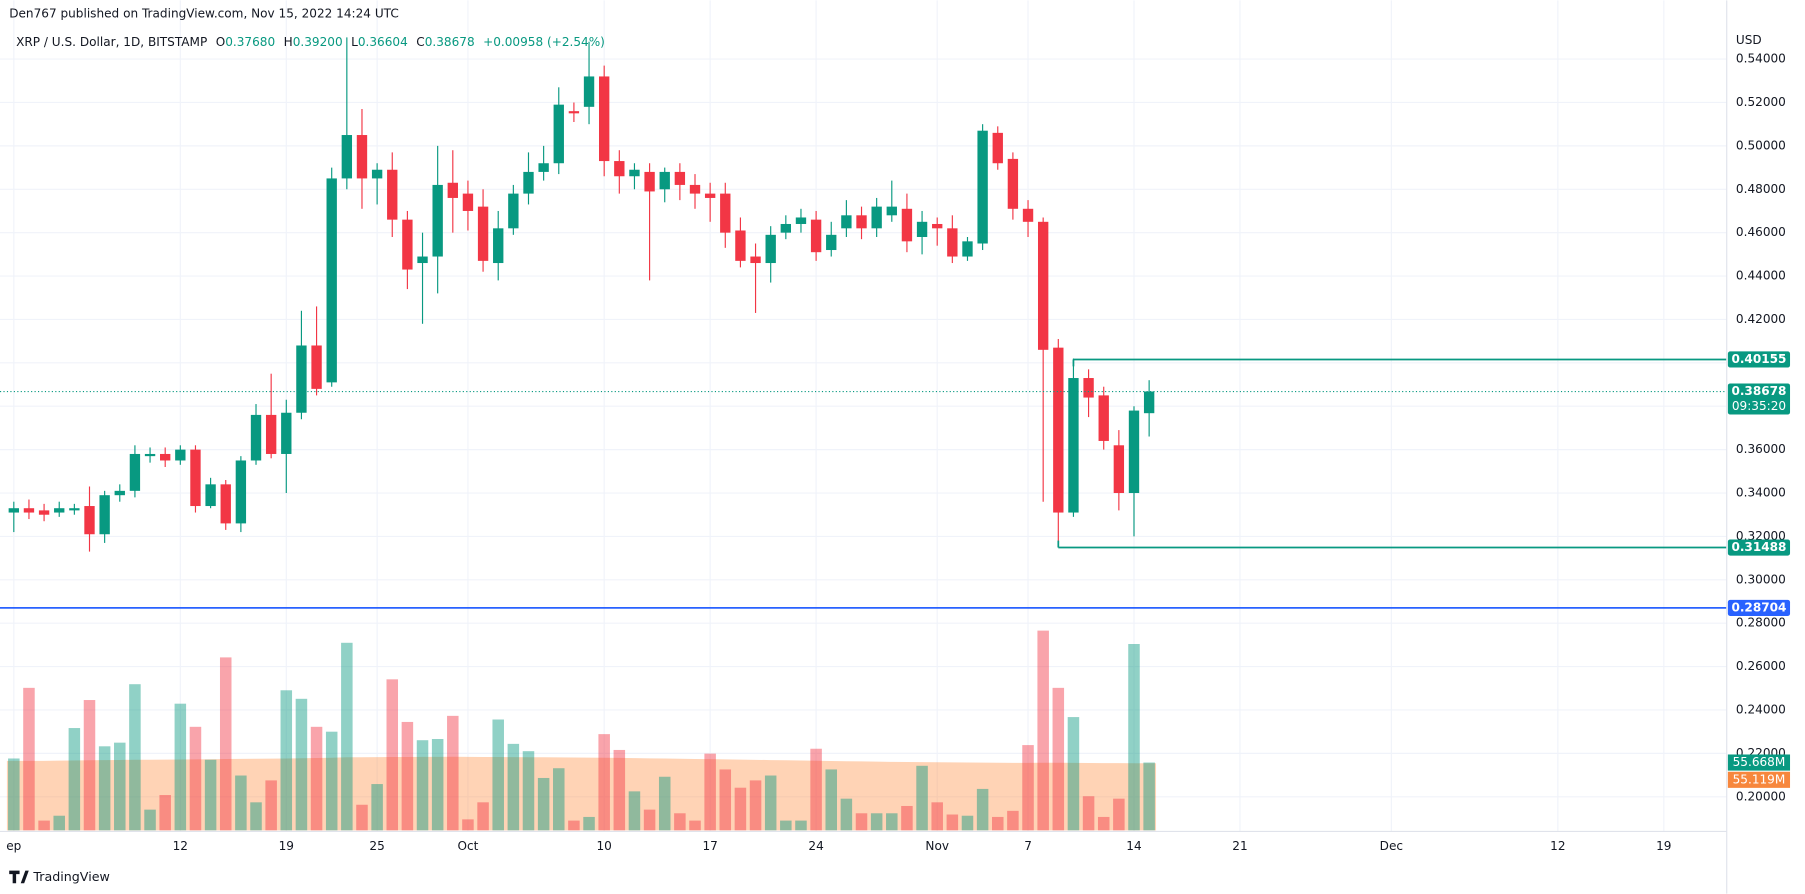 The image size is (1805, 894). I want to click on ohlc-key: H, so click(288, 41).